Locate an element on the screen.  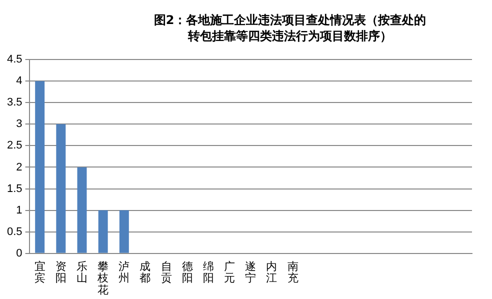
x-tick-label: 成都 is located at coordinates (145, 272).